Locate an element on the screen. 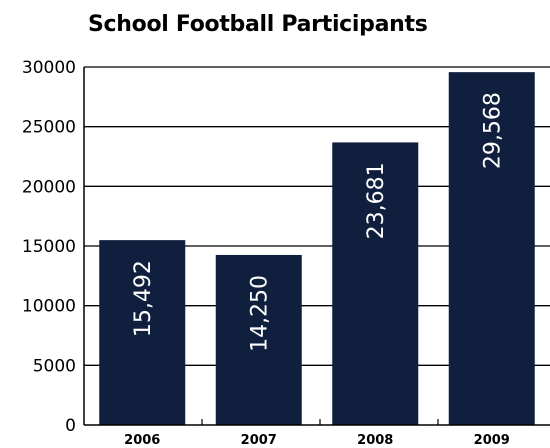 This screenshot has width=550, height=448. y-tick-label: 25000 is located at coordinates (49, 128).